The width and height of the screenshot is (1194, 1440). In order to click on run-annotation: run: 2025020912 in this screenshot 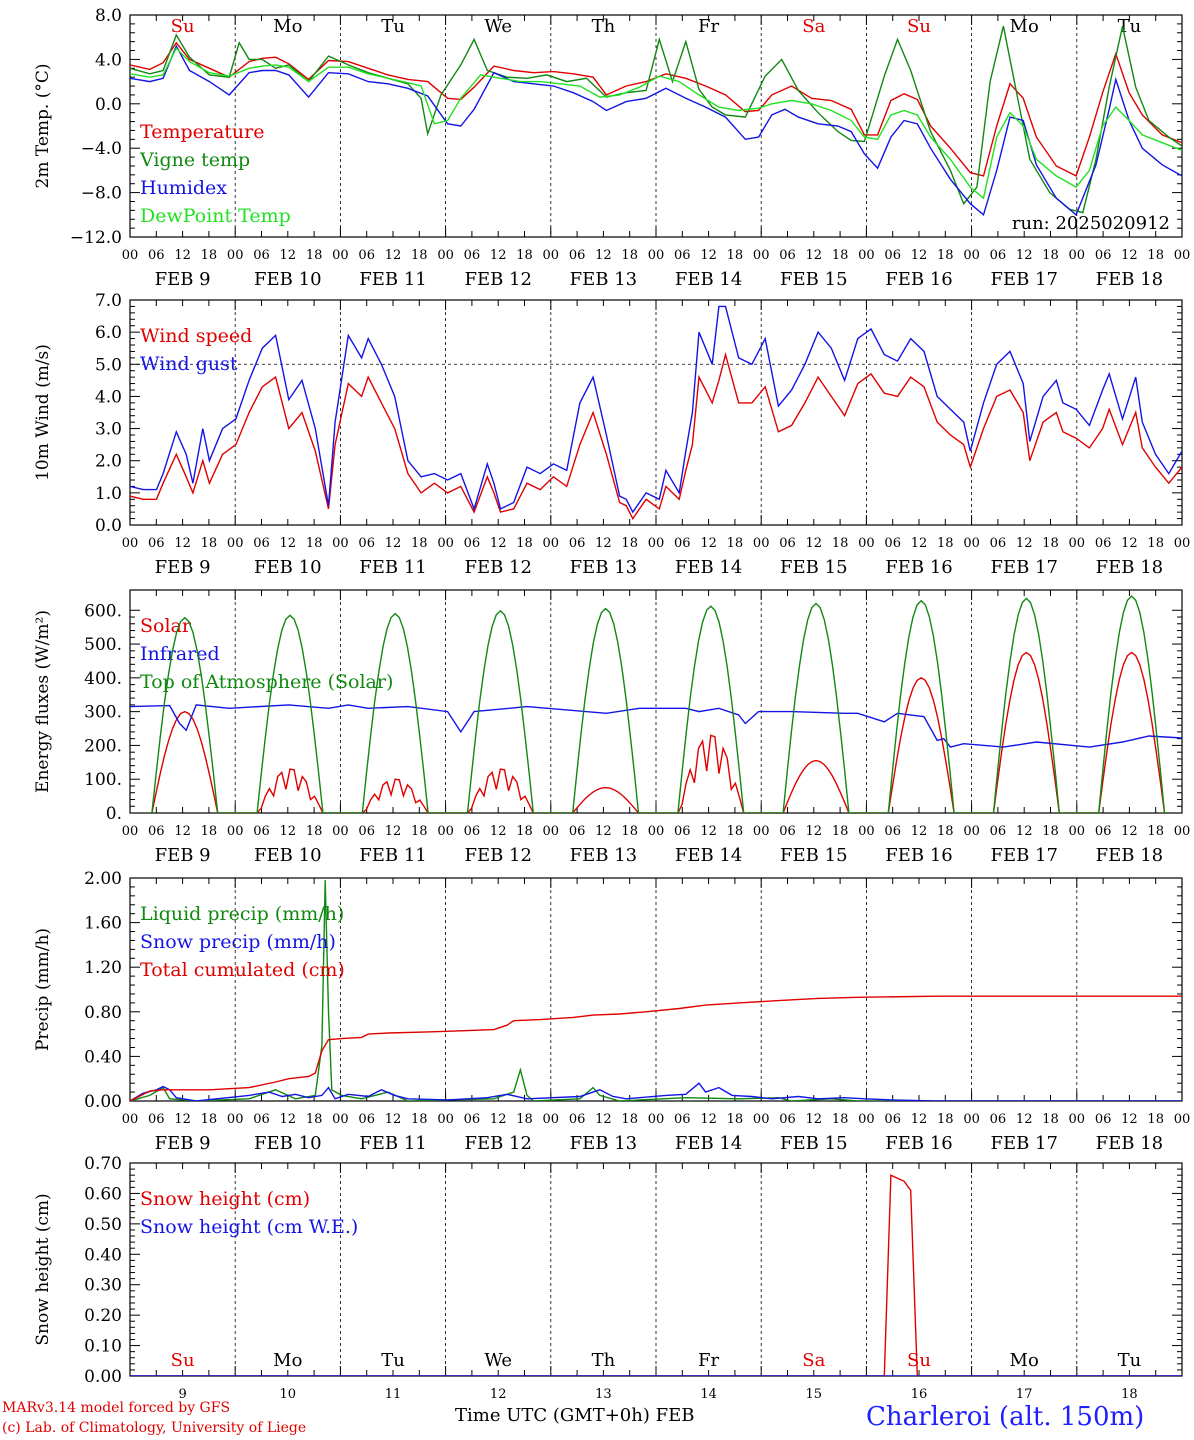, I will do `click(1091, 223)`.